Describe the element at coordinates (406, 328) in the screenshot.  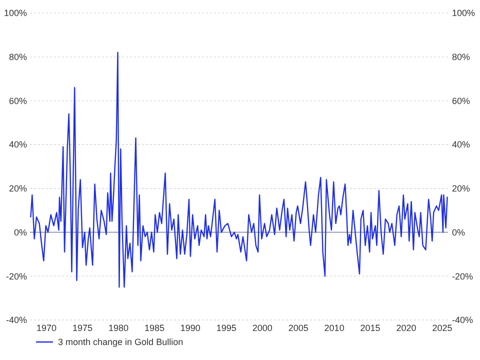
I see `x-tick-label: 2020` at that location.